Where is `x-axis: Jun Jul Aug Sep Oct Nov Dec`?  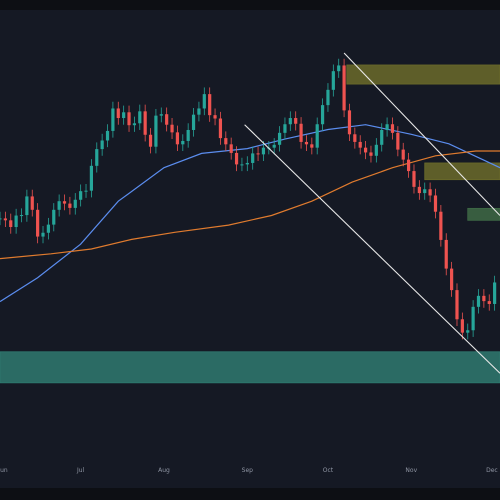 x-axis: Jun Jul Aug Sep Oct Nov Dec is located at coordinates (249, 470).